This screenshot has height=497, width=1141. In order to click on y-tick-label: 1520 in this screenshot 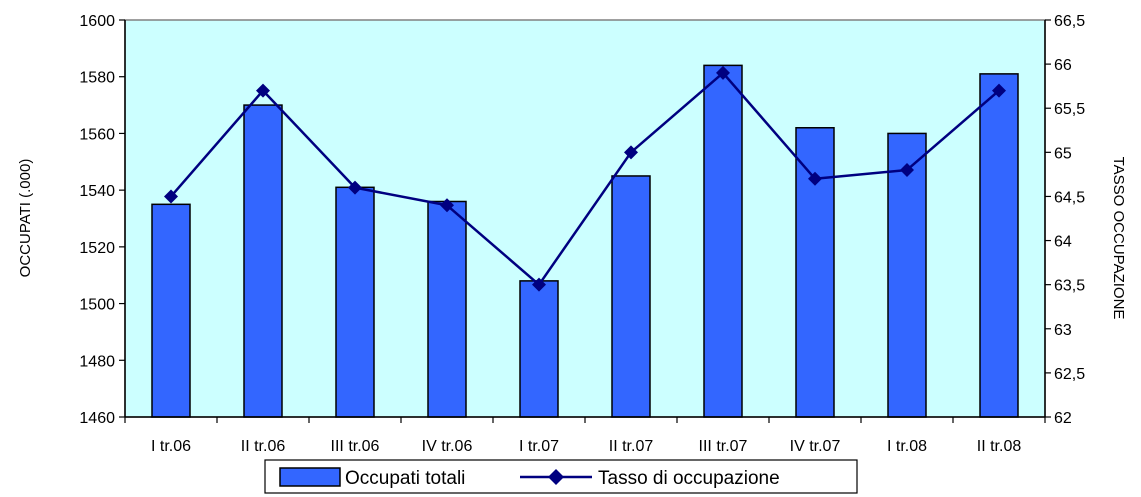, I will do `click(97, 248)`.